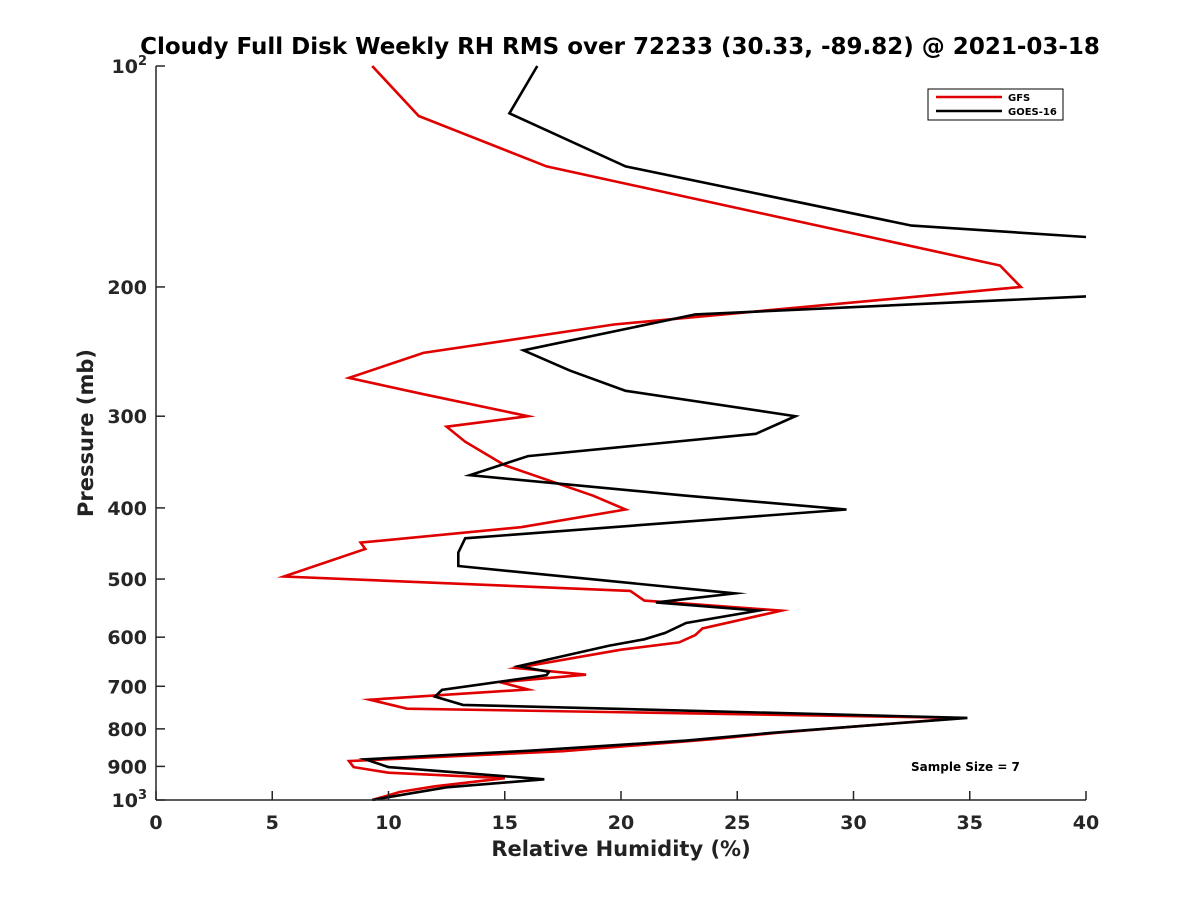 This screenshot has width=1200, height=900. Describe the element at coordinates (136, 433) in the screenshot. I see `y-axis-ticks: 10² 200 300 400 500 600 700 800 900 10³` at that location.